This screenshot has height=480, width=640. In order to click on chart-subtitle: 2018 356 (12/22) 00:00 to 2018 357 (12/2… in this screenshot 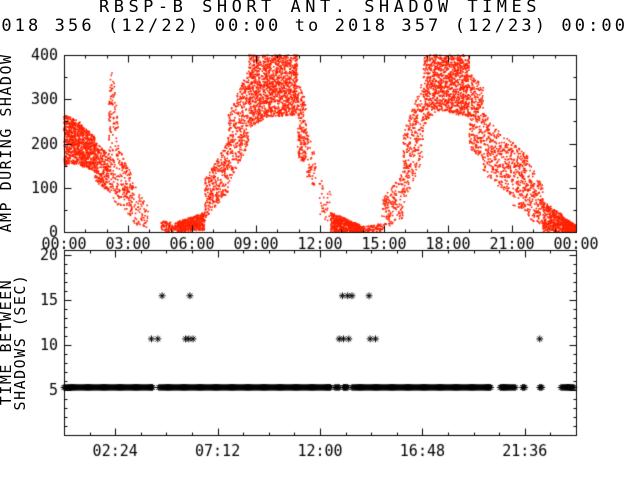, I will do `click(314, 26)`.